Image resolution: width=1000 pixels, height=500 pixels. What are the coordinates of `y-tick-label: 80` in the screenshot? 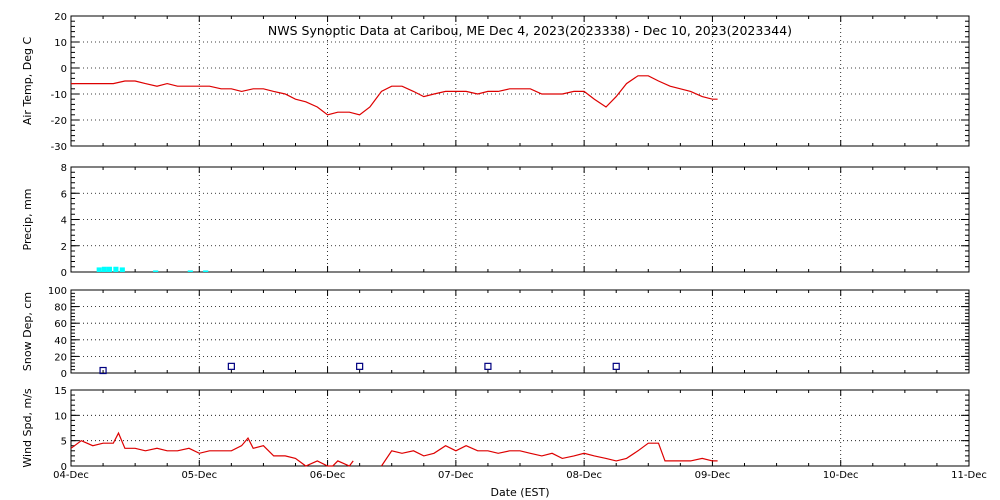 It's located at (60, 308).